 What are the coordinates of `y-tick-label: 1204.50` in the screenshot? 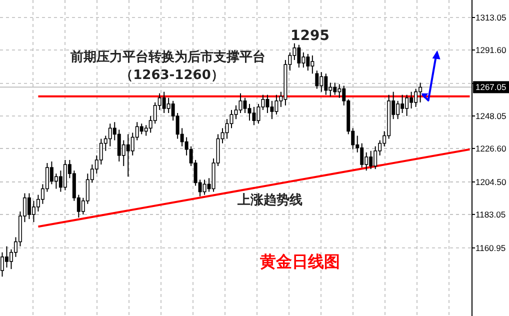 It's located at (491, 181).